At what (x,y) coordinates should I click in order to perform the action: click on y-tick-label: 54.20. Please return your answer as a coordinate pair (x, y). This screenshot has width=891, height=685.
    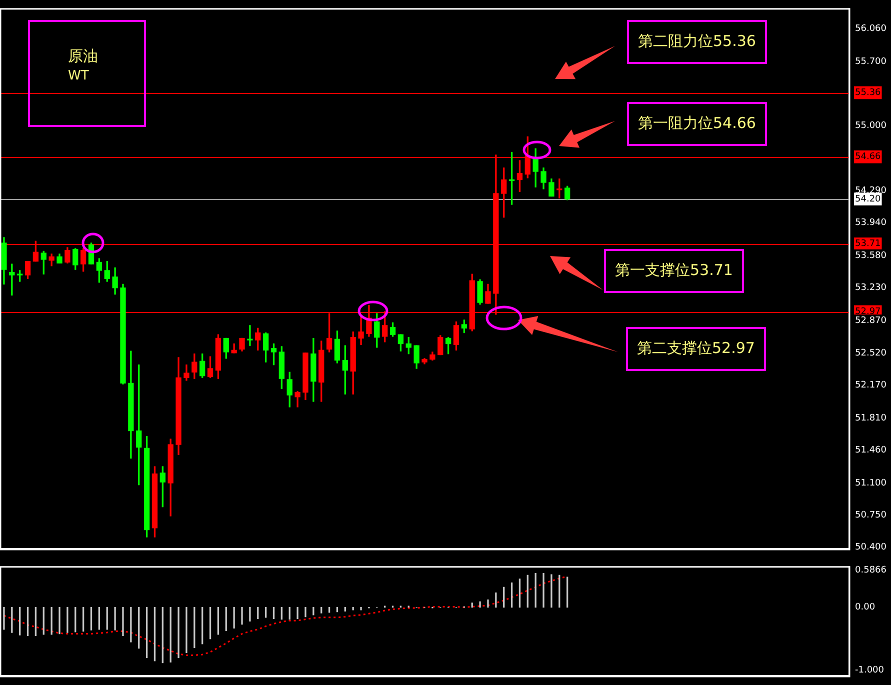
    Looking at the image, I should click on (868, 199).